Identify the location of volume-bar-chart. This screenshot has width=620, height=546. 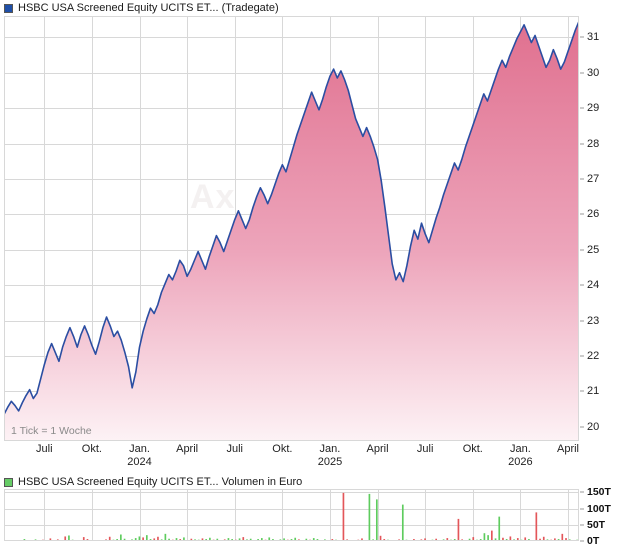
(291, 515).